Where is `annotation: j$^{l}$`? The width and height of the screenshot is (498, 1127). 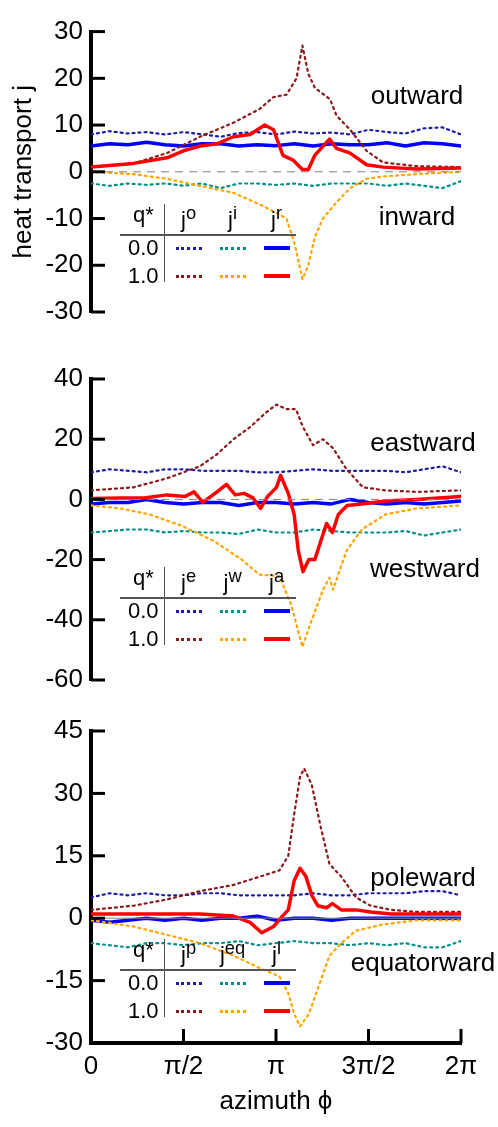
annotation: j$^{l}$ is located at coordinates (276, 953).